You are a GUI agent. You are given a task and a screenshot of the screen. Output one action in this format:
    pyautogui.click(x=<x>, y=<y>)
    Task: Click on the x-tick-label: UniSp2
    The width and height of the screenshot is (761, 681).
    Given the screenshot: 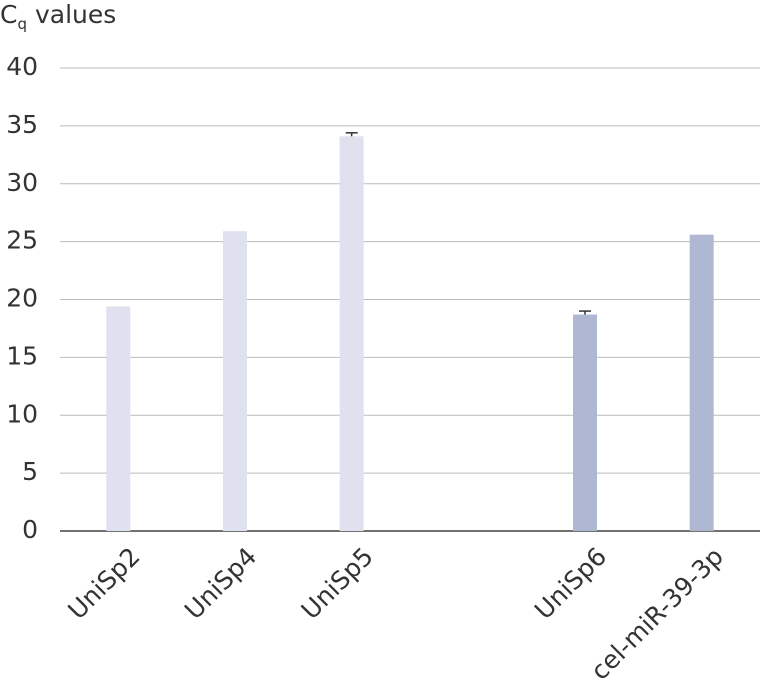 What is the action you would take?
    pyautogui.click(x=103, y=583)
    